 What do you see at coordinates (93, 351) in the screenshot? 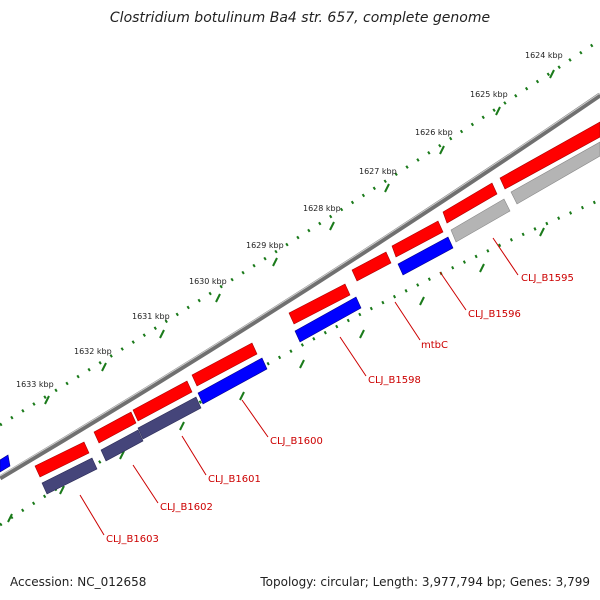
I see `scale-label: 1632 kbp` at bounding box center [93, 351].